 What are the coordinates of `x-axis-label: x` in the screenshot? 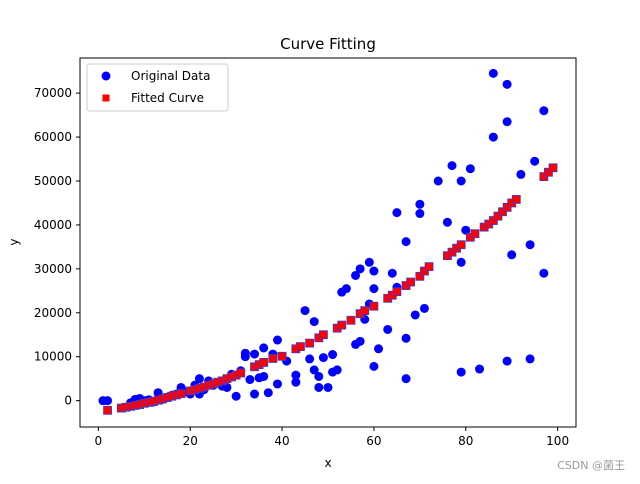 It's located at (327, 463).